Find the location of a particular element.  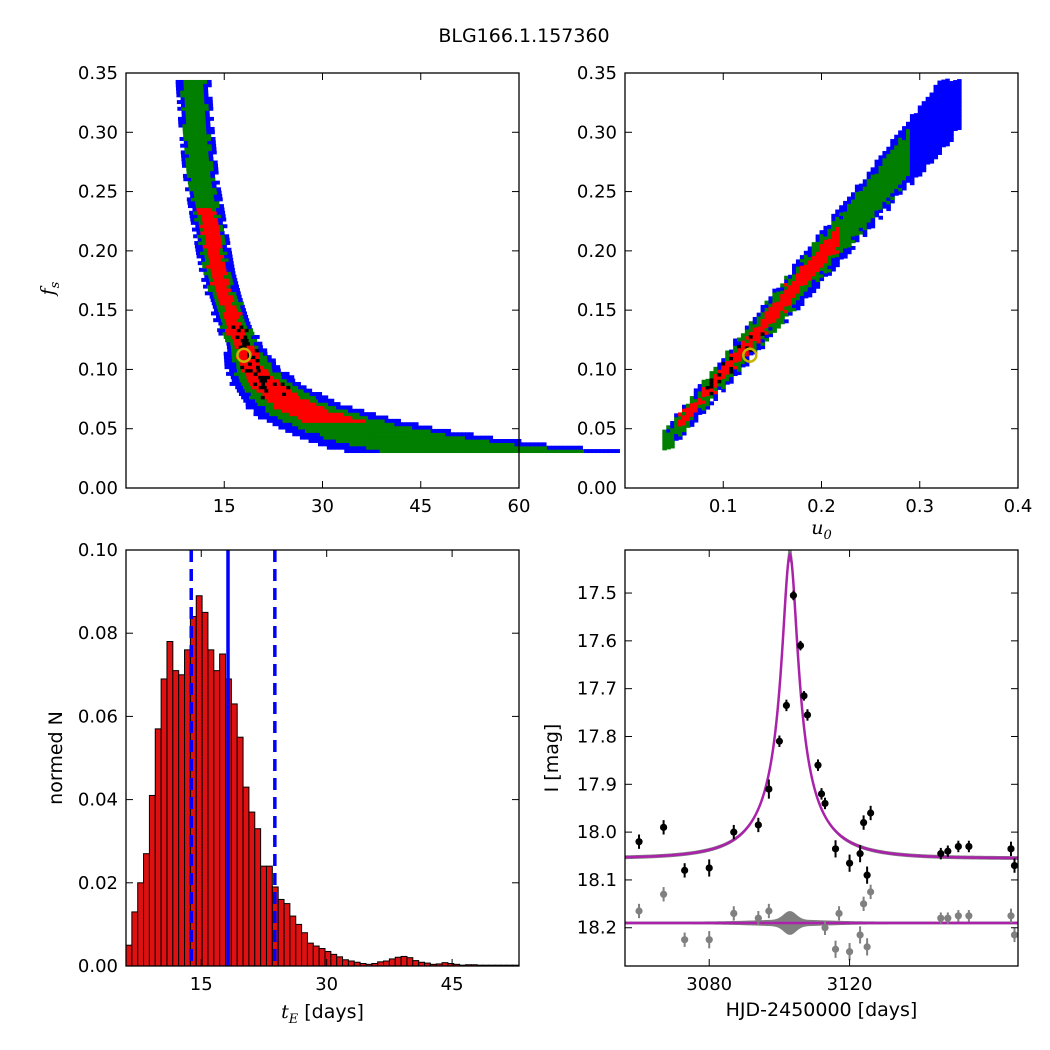

axes-frame is located at coordinates (821, 758).